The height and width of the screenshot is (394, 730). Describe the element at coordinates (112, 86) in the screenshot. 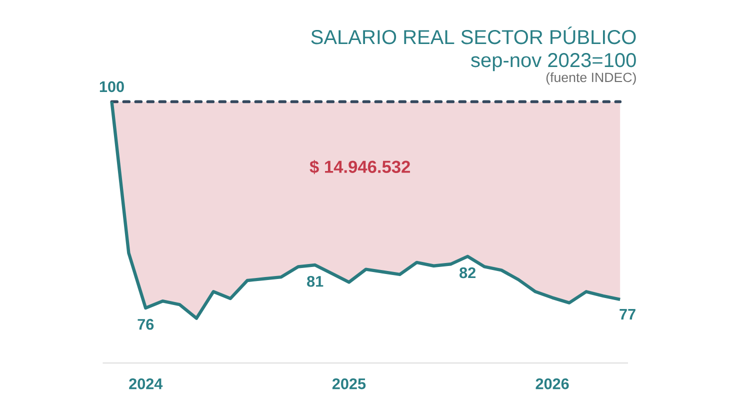

I see `data-label: 100` at that location.